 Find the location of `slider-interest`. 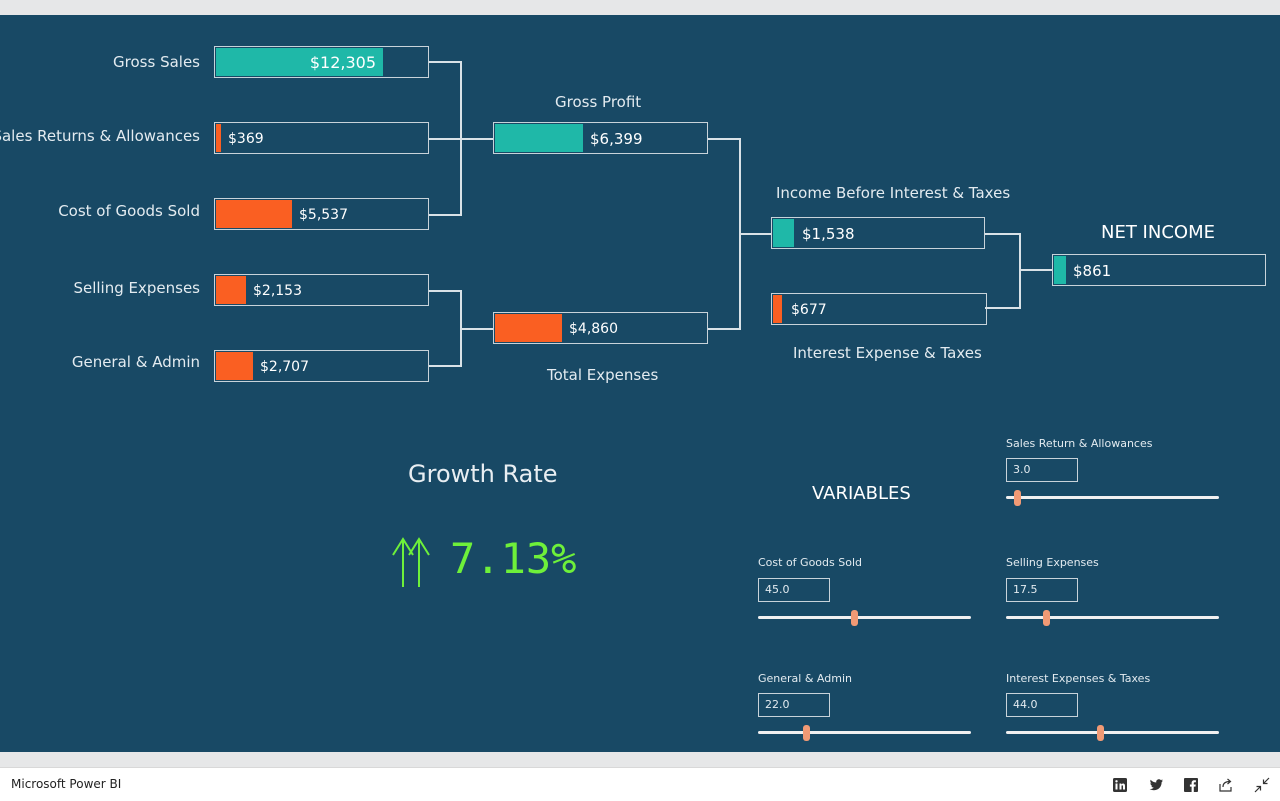

slider-interest is located at coordinates (1112, 733).